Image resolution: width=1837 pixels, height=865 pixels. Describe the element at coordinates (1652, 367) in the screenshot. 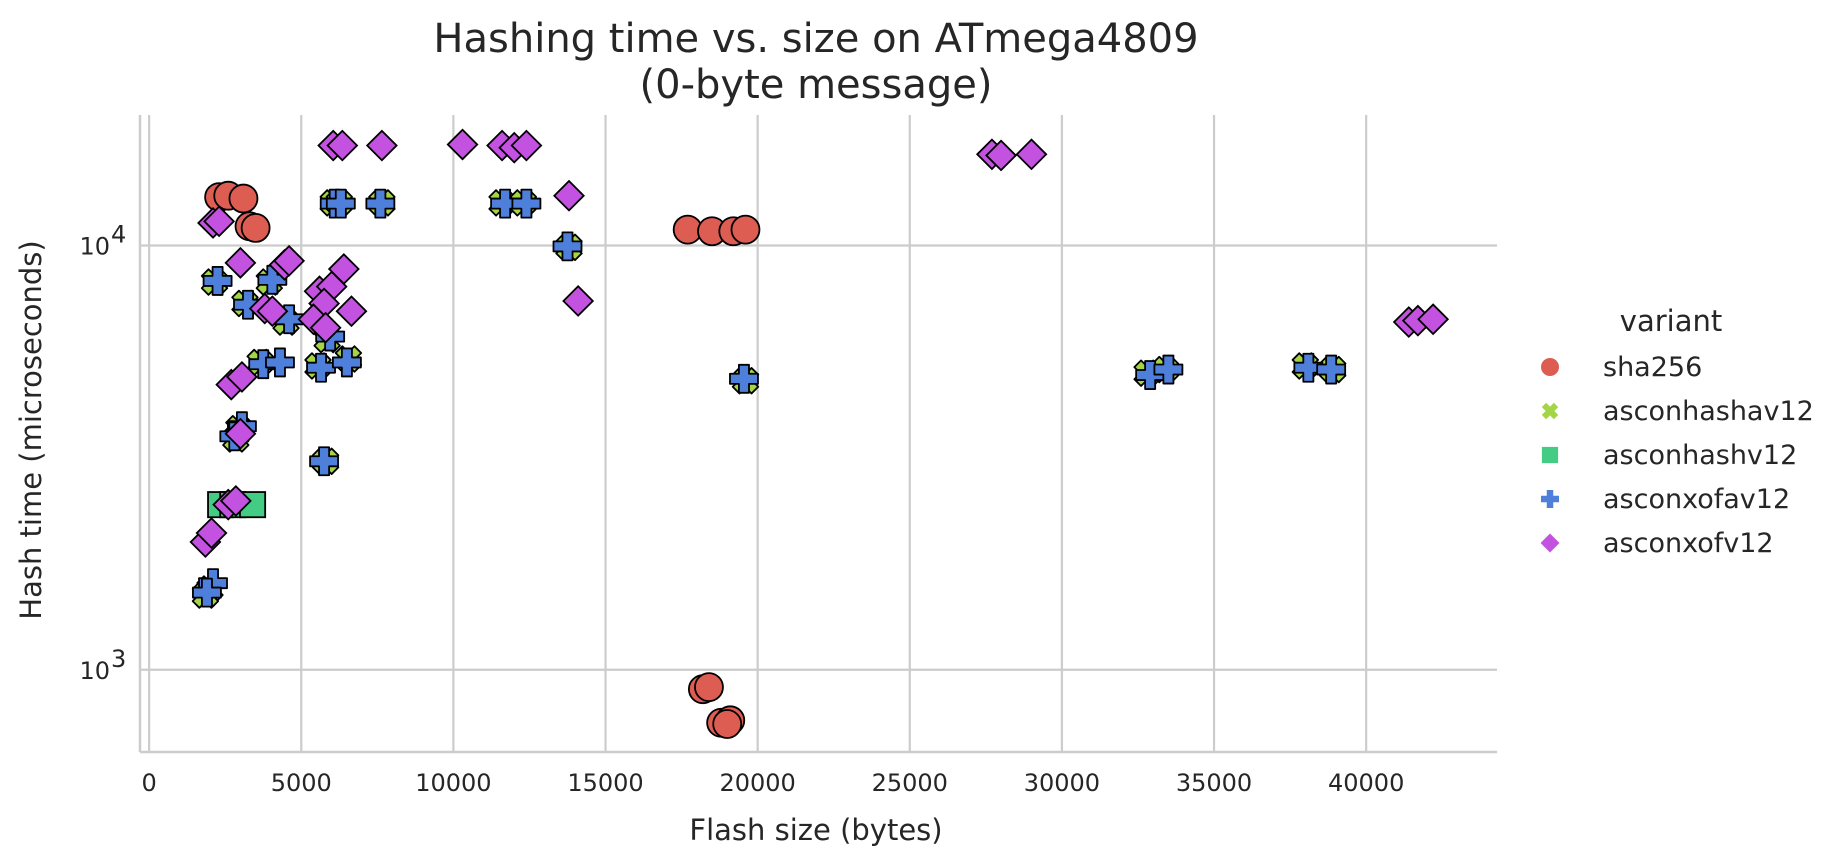

I see `legend-label-sha256: sha256` at that location.